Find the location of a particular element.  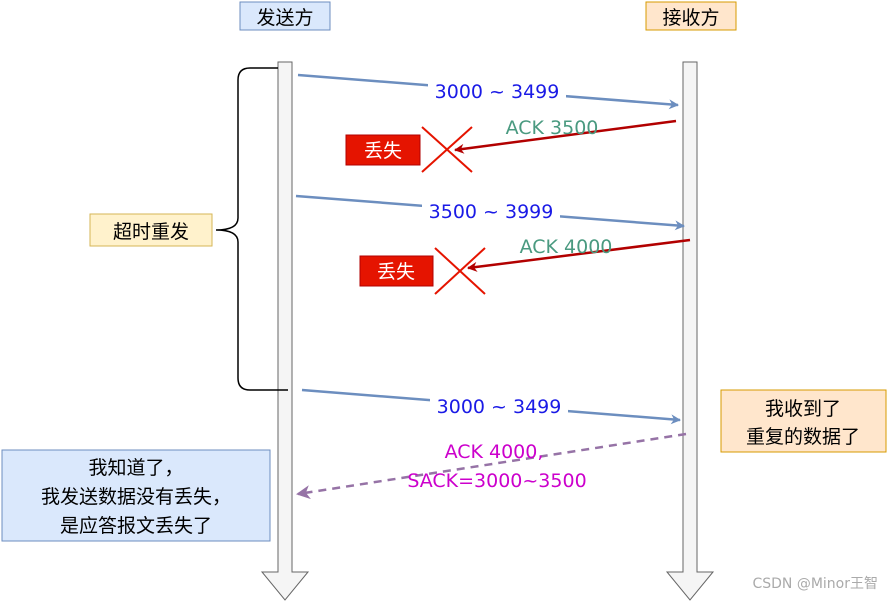

lost-badge-1: 丢失 is located at coordinates (383, 150).